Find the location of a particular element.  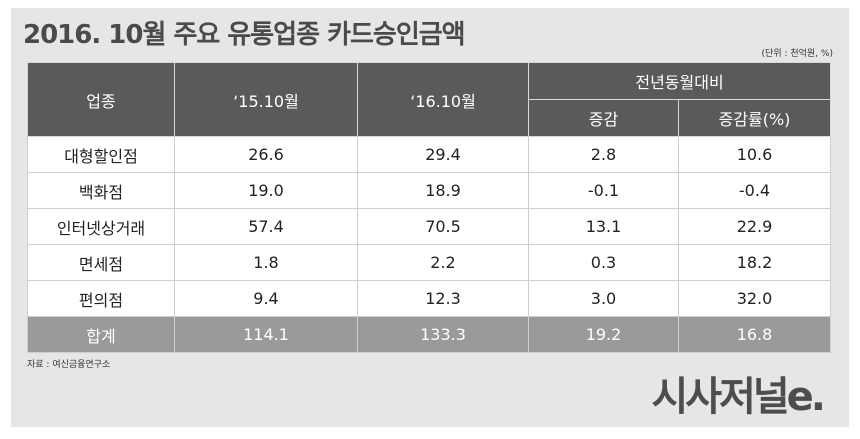

curr-value-cell: 2.2 is located at coordinates (443, 262).